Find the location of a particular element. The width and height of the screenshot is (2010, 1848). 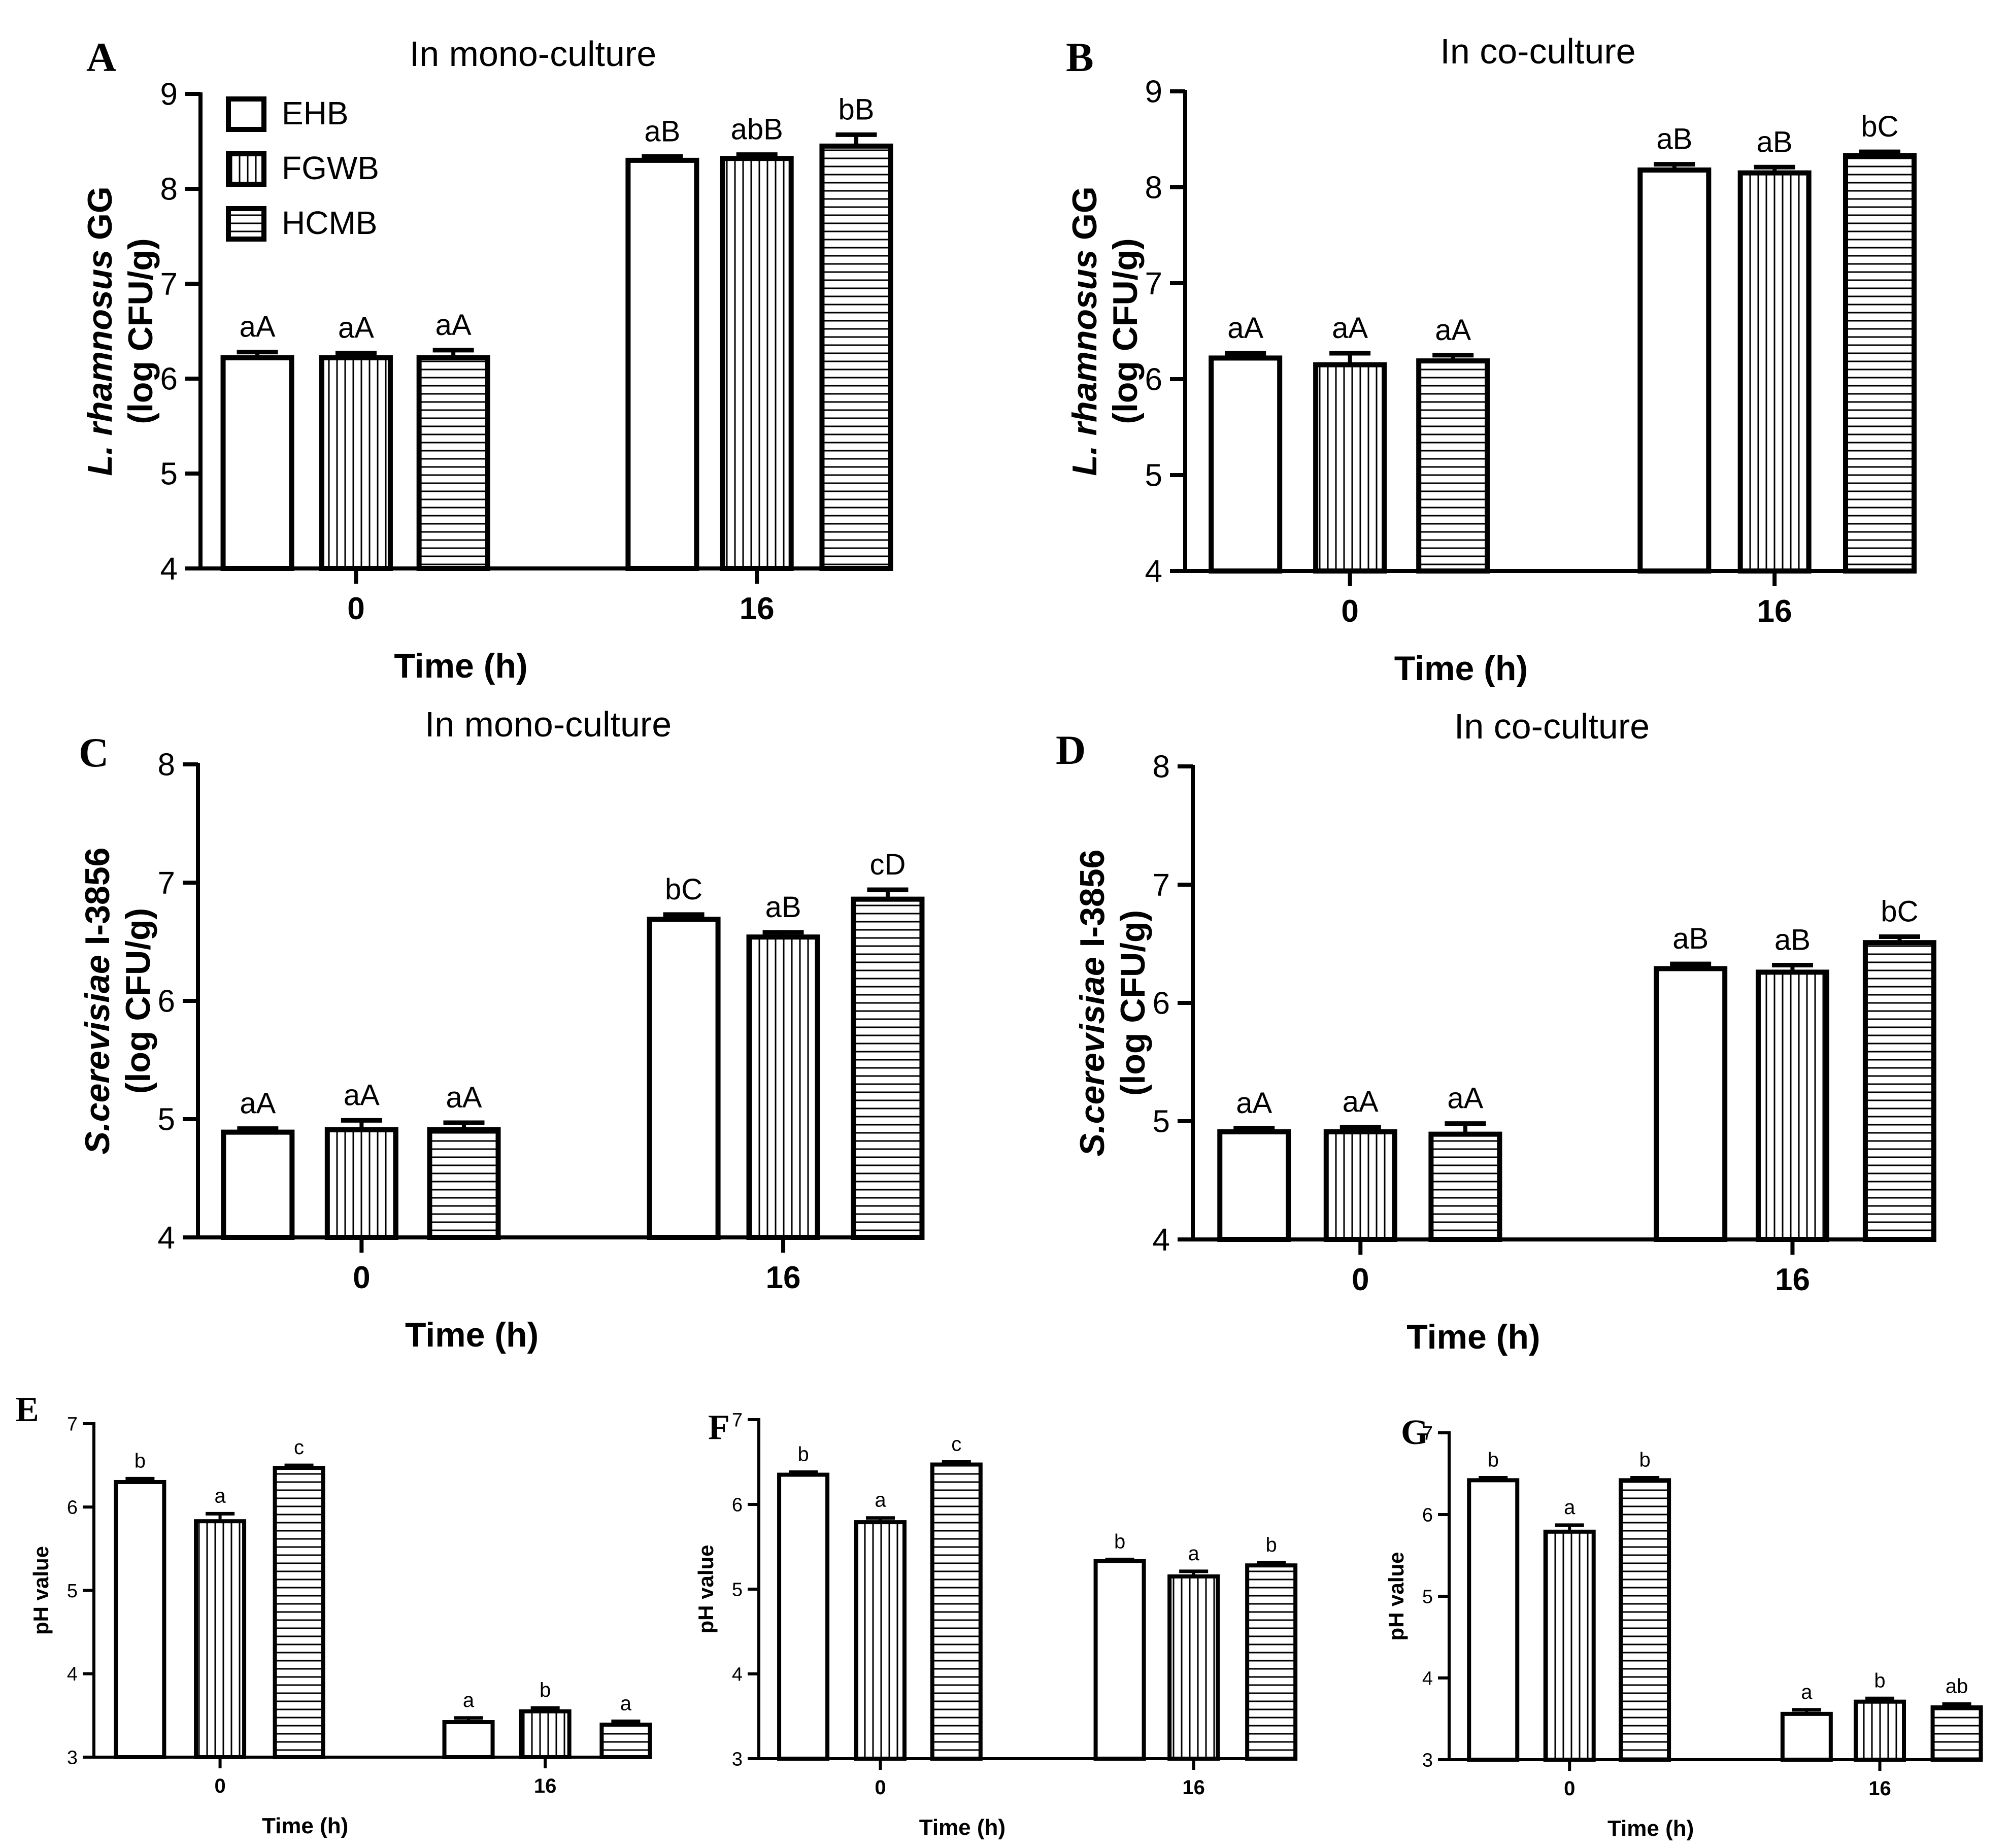

y-axis-label-strain: GG is located at coordinates (100, 218).